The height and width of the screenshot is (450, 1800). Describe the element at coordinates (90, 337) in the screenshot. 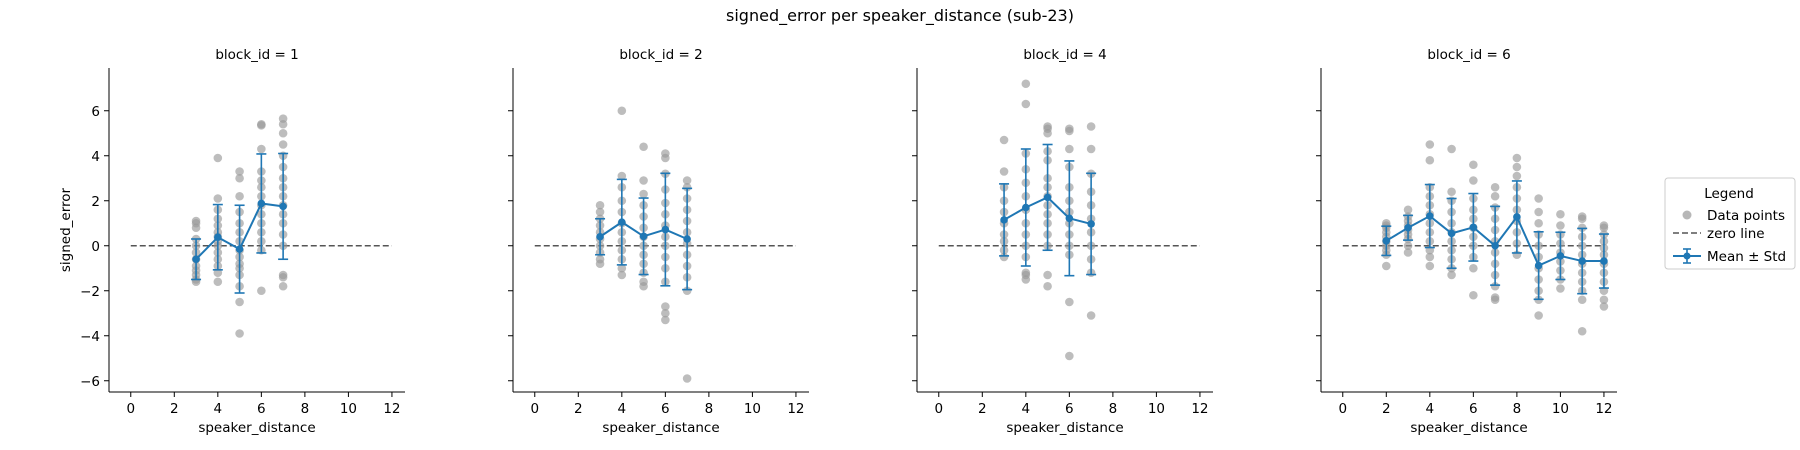

I see `y-tick-label: −4` at that location.